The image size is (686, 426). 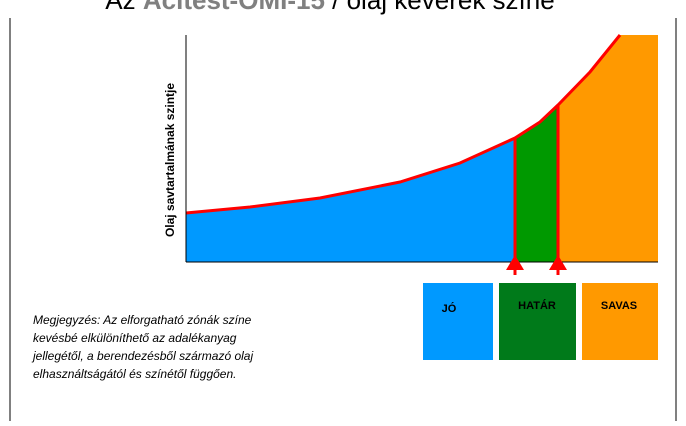 I want to click on zone-label: JÓ, so click(x=449, y=308).